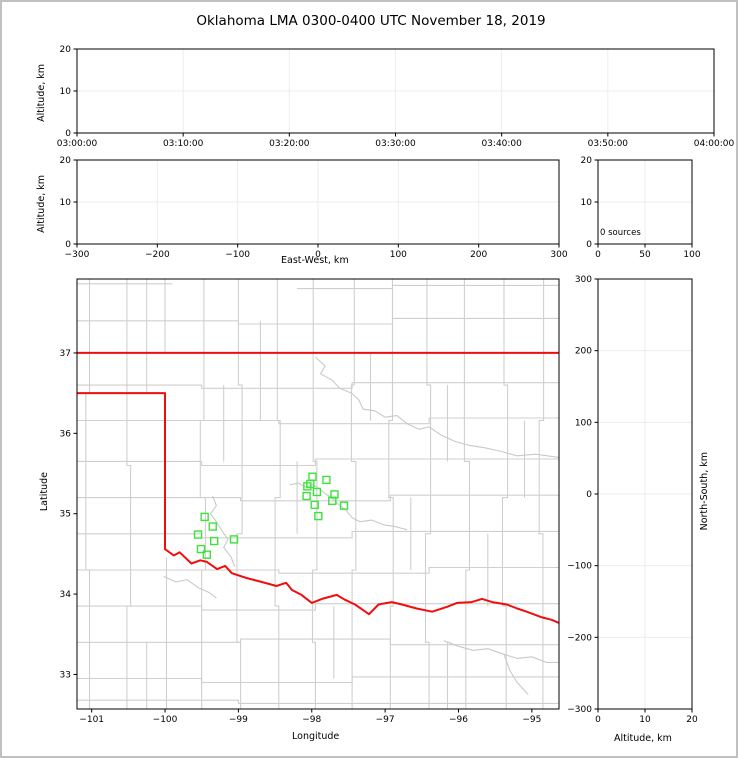  What do you see at coordinates (583, 280) in the screenshot?
I see `northsouth_altitude-ytick-label: 300` at bounding box center [583, 280].